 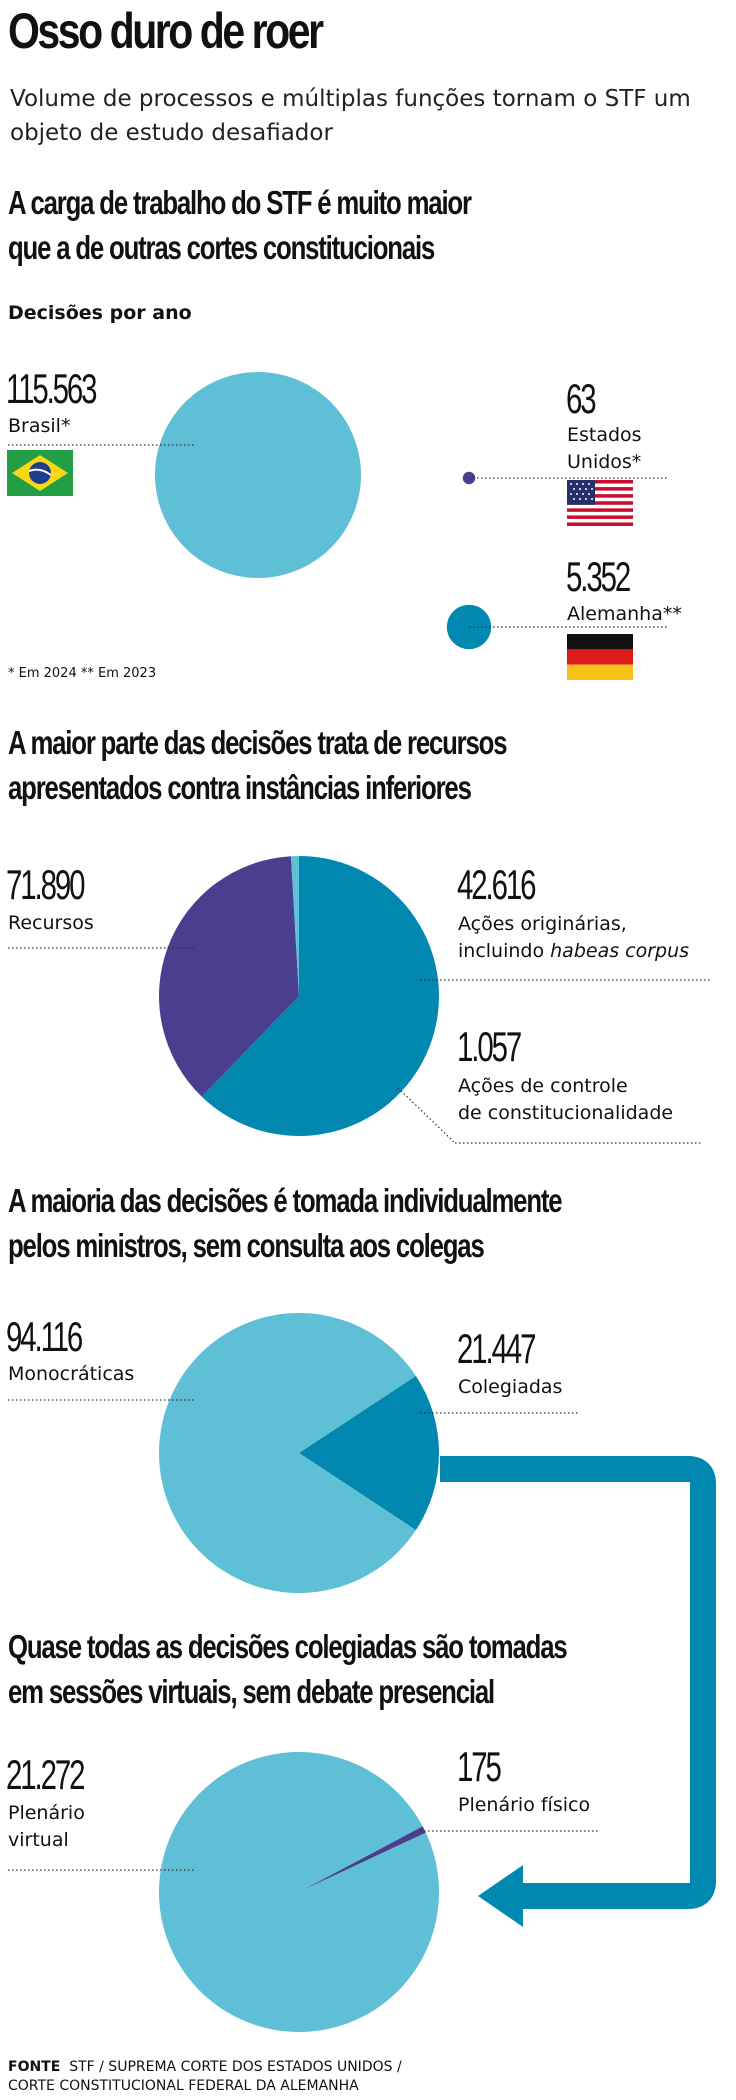 I want to click on usa-flag, so click(x=600, y=503).